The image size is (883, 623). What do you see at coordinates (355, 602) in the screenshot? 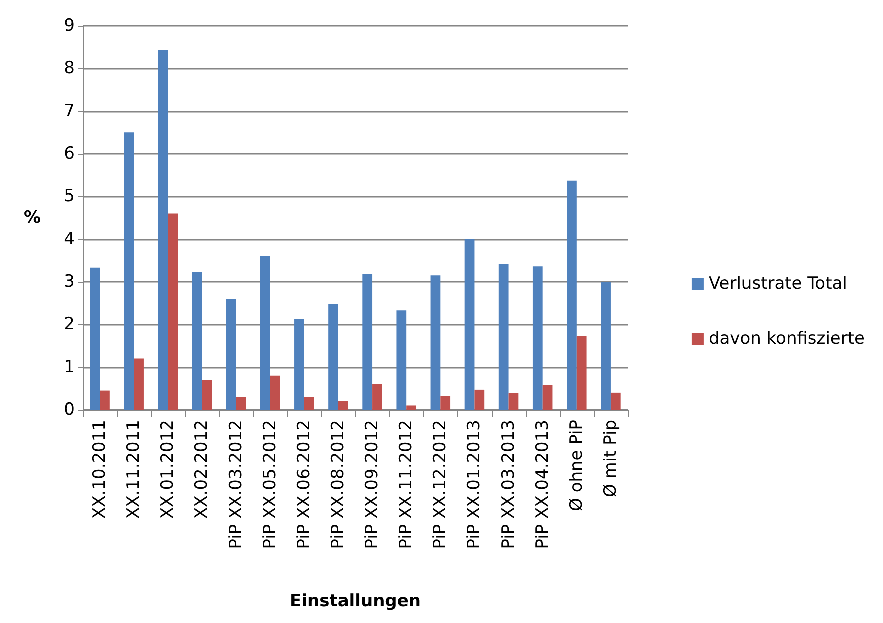
I see `x-axis-title: Einstallungen` at bounding box center [355, 602].